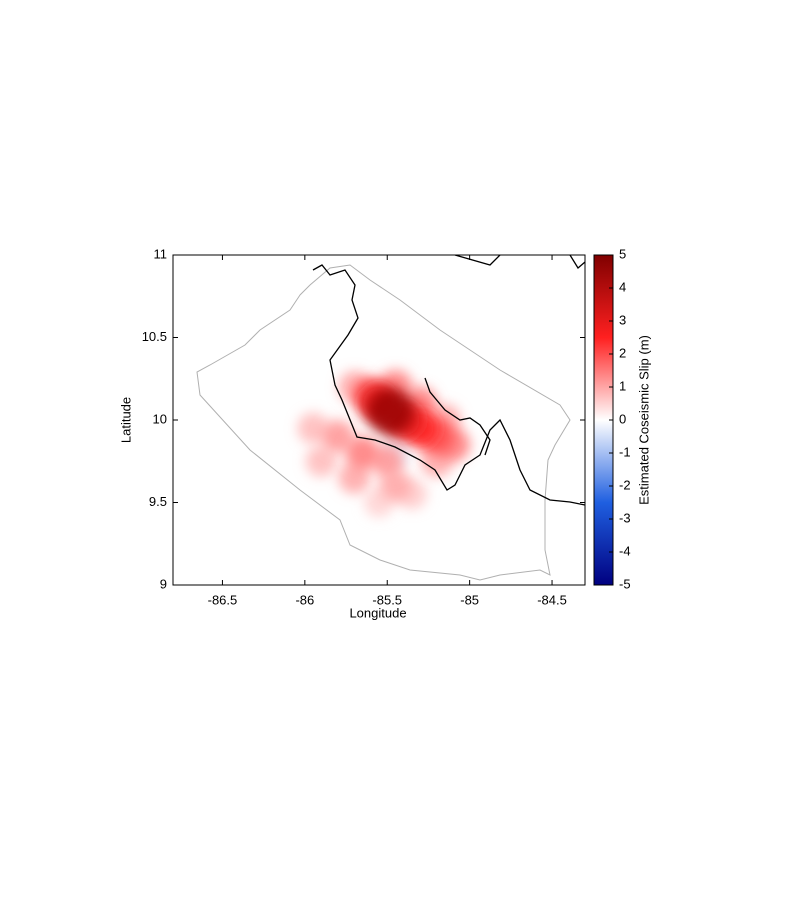  Describe the element at coordinates (622, 418) in the screenshot. I see `colorbar-tick-label: 0` at that location.